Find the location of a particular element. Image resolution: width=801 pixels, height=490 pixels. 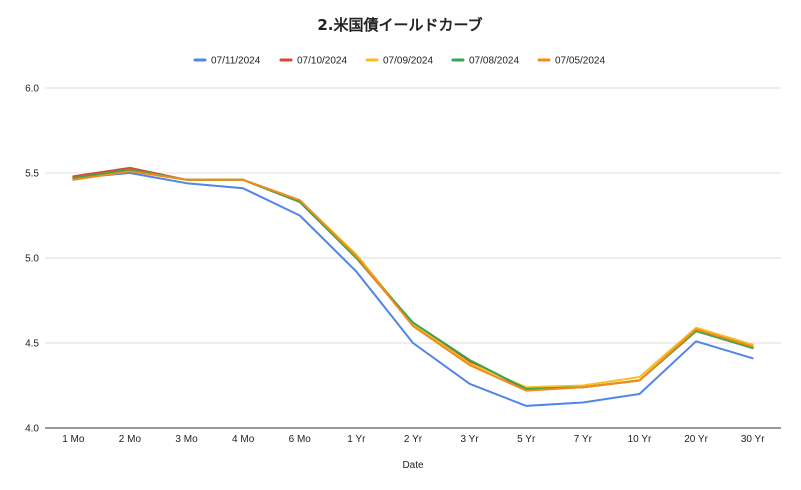

legend-item: 07/08/2024 is located at coordinates (485, 61).